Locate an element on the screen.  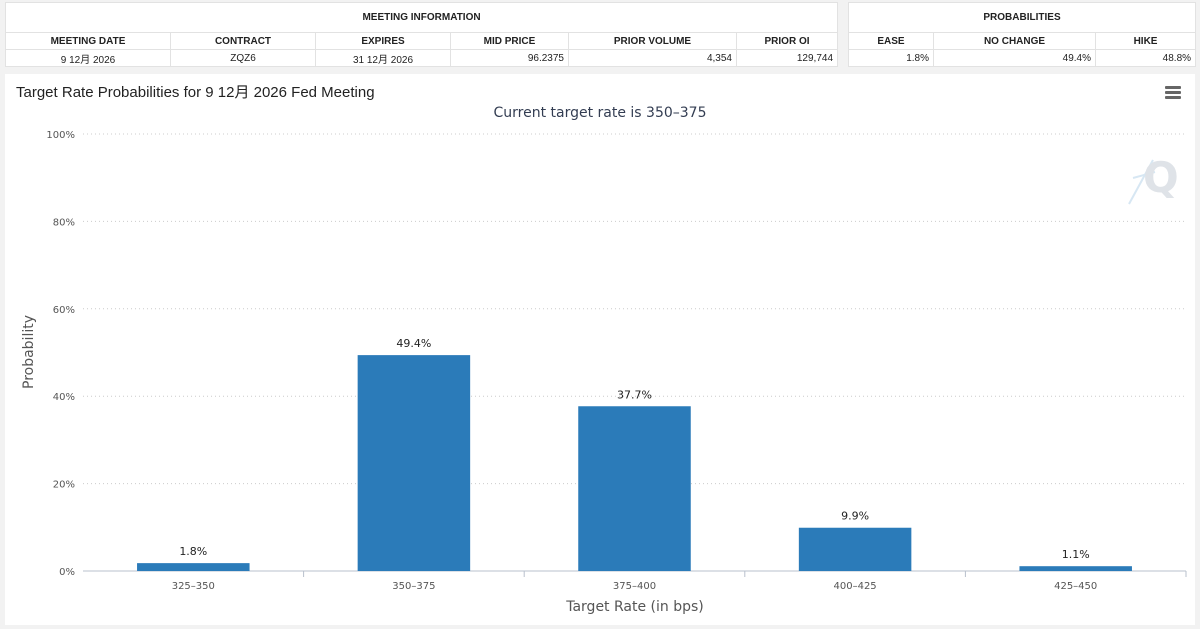
data-label: 1.1% is located at coordinates (1076, 554).